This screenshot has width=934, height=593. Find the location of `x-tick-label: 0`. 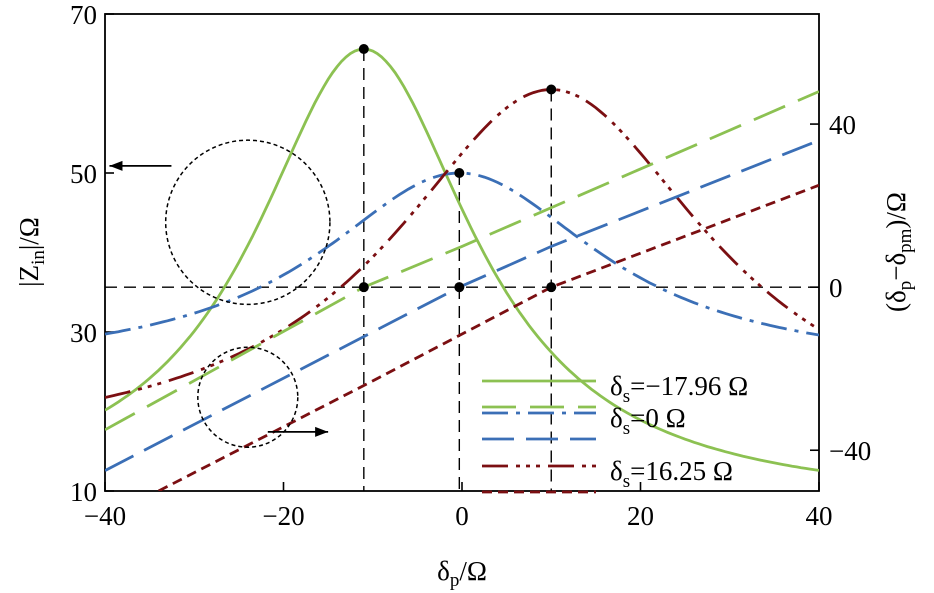

x-tick-label: 0 is located at coordinates (462, 516).